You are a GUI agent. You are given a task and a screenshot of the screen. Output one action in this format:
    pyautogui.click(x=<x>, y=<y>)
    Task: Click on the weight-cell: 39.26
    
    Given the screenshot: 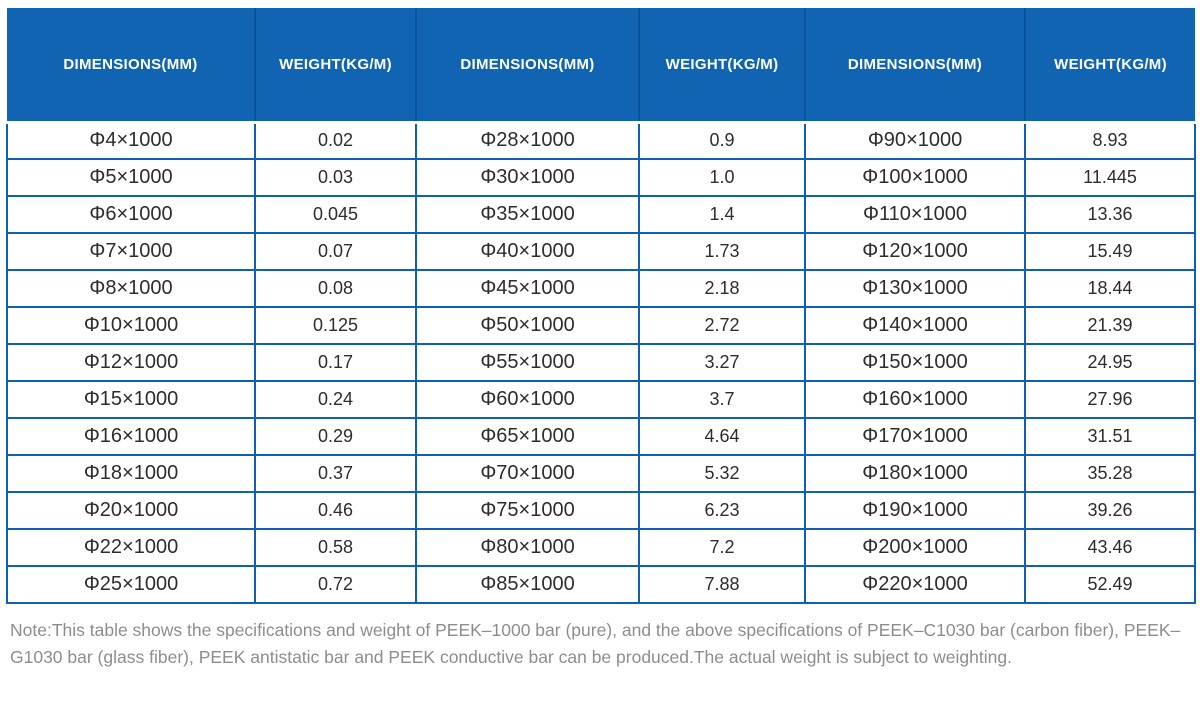 What is the action you would take?
    pyautogui.click(x=1110, y=510)
    